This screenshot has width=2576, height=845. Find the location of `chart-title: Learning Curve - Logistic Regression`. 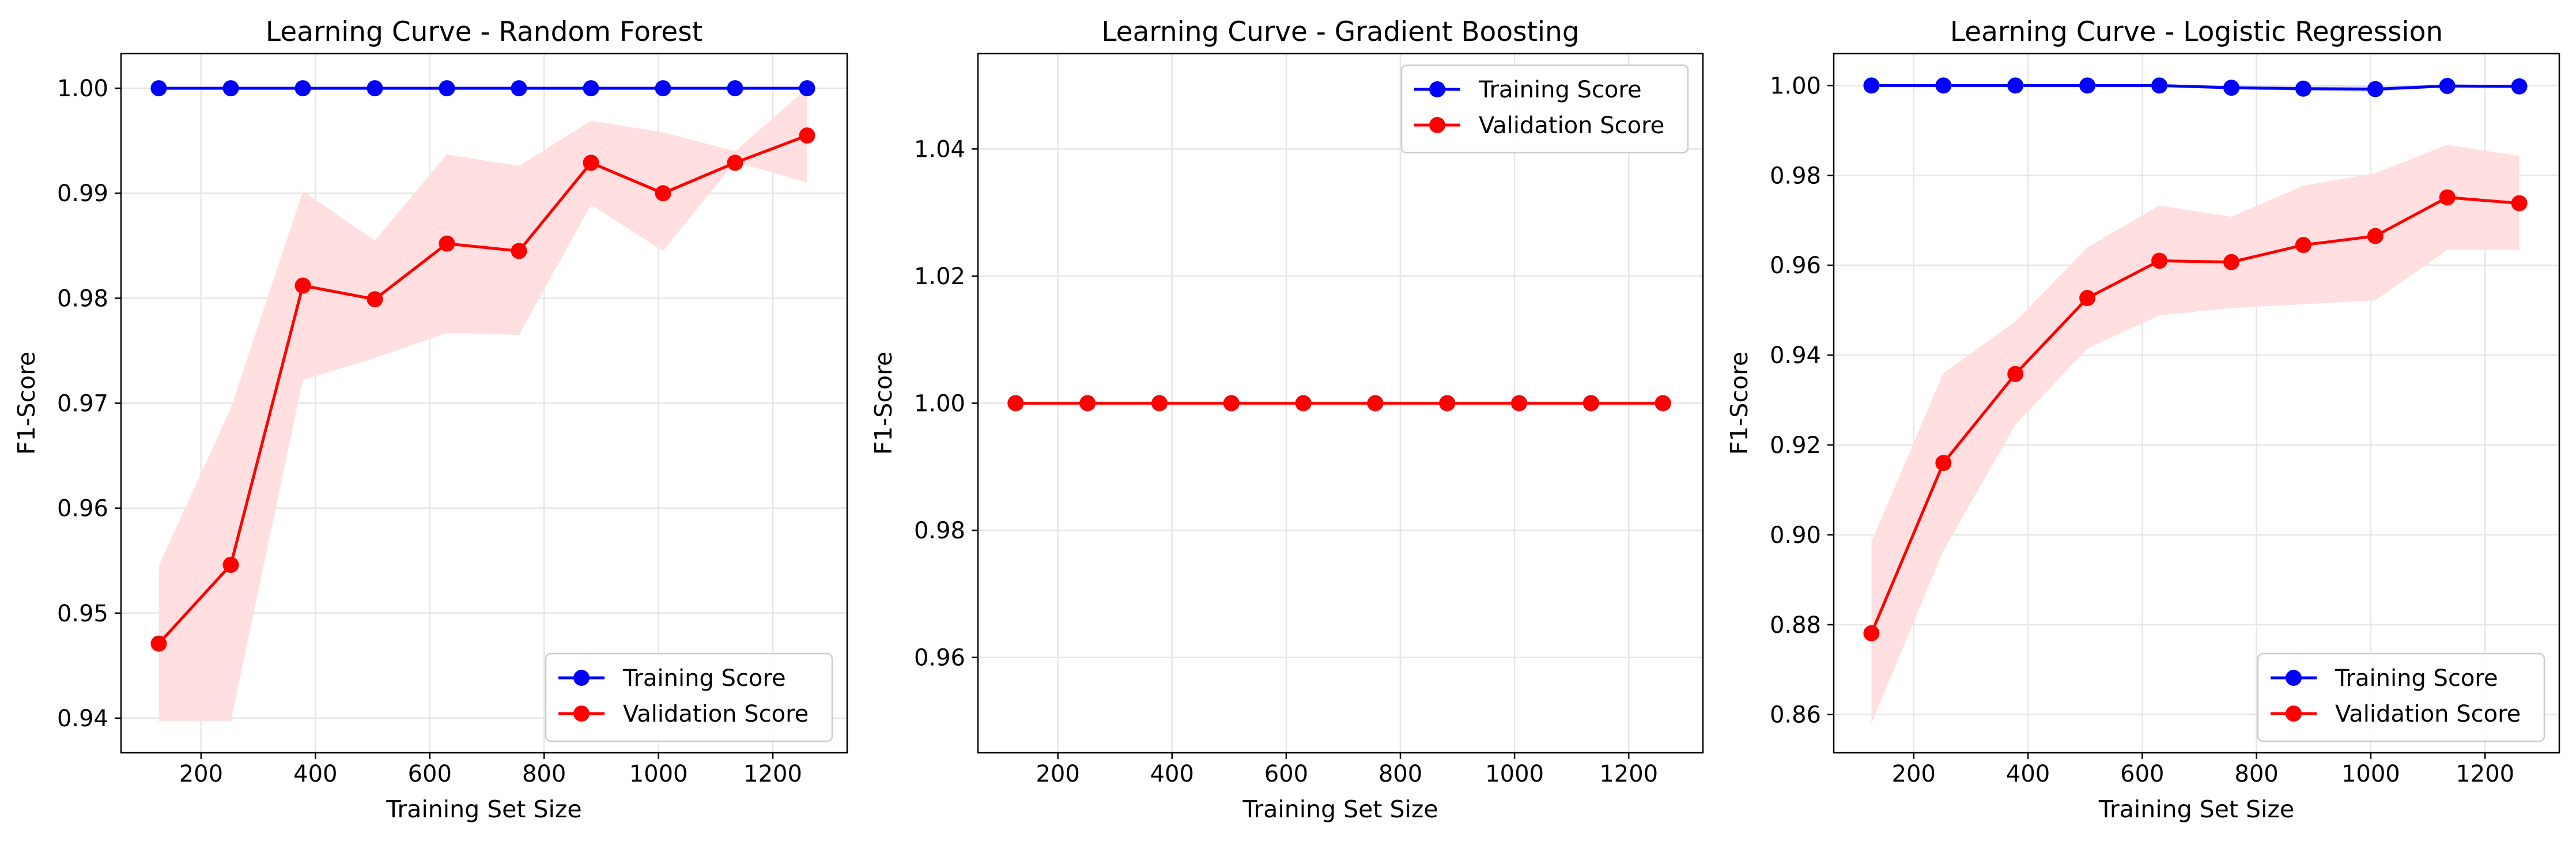

chart-title: Learning Curve - Logistic Regression is located at coordinates (2196, 32).